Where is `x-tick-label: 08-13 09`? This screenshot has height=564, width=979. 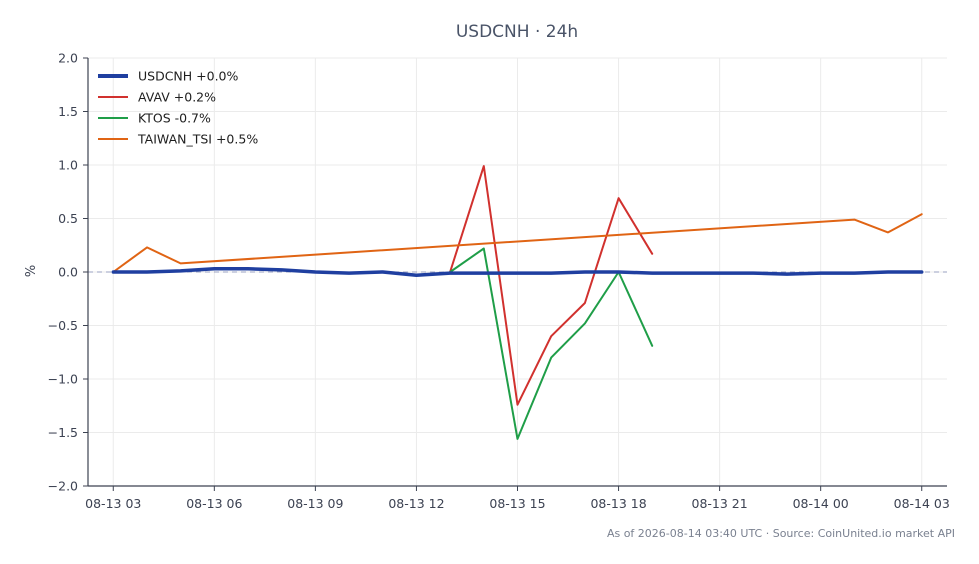 x-tick-label: 08-13 09 is located at coordinates (315, 503).